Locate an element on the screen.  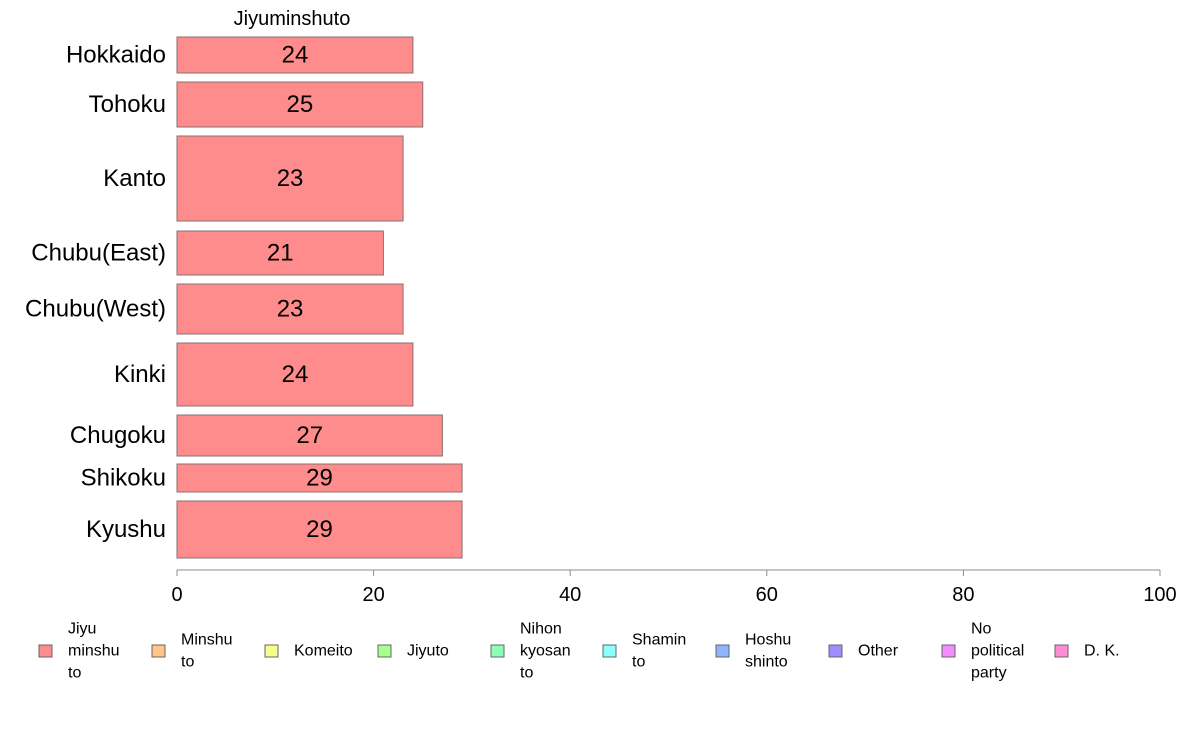
legend-label: Jiyu is located at coordinates (82, 629).